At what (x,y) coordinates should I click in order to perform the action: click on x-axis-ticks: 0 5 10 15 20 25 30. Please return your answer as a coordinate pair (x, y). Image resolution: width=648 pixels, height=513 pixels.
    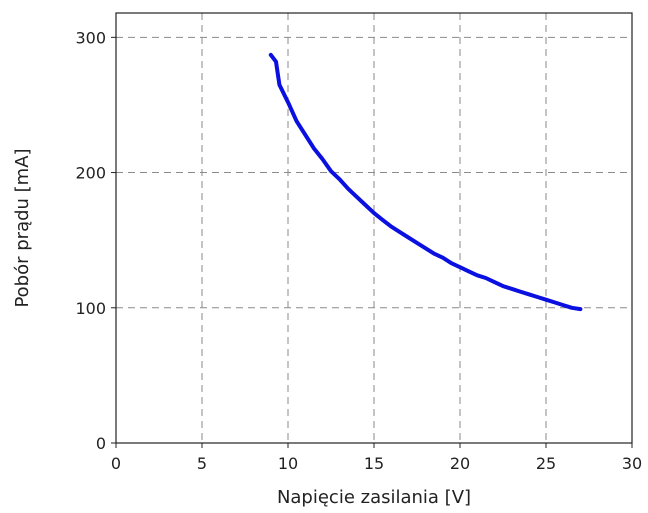
    Looking at the image, I should click on (376, 458).